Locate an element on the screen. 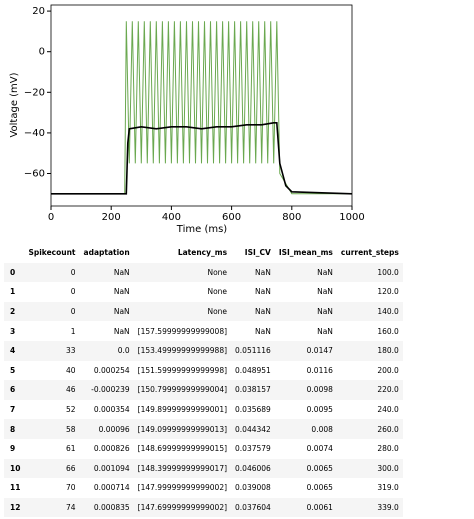 The image size is (474, 519). table-cell: 0.0098 is located at coordinates (319, 390).